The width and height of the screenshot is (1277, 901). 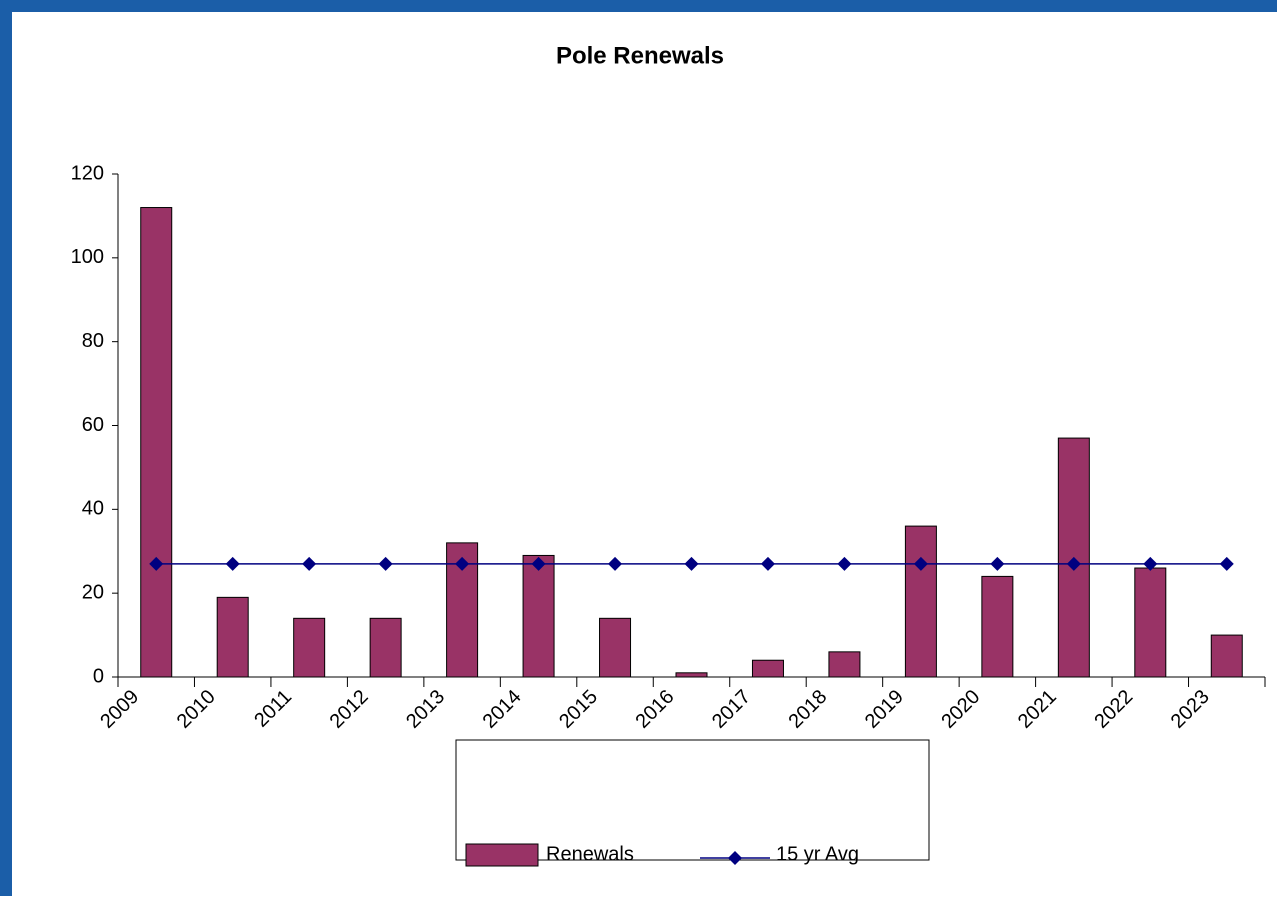 What do you see at coordinates (87, 173) in the screenshot?
I see `y-tick-label: 120` at bounding box center [87, 173].